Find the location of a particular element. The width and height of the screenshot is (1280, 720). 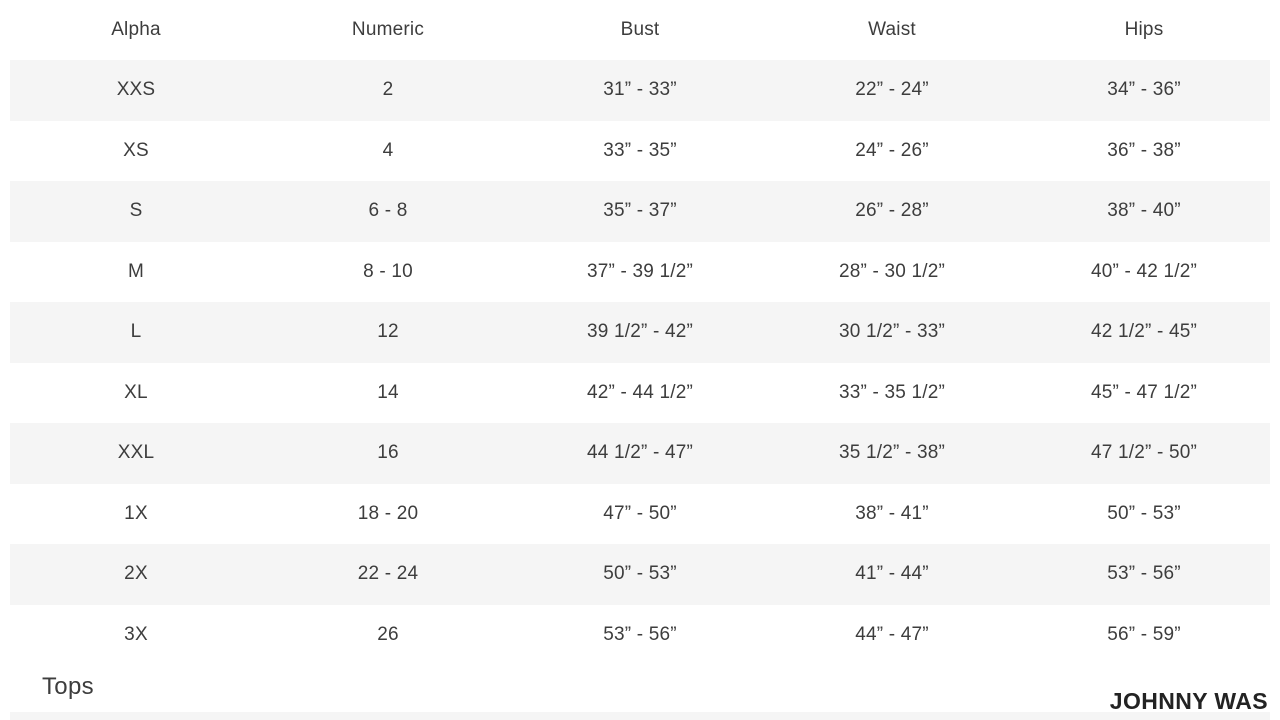

table-cell: 39 1/2” - 42” is located at coordinates (640, 332).